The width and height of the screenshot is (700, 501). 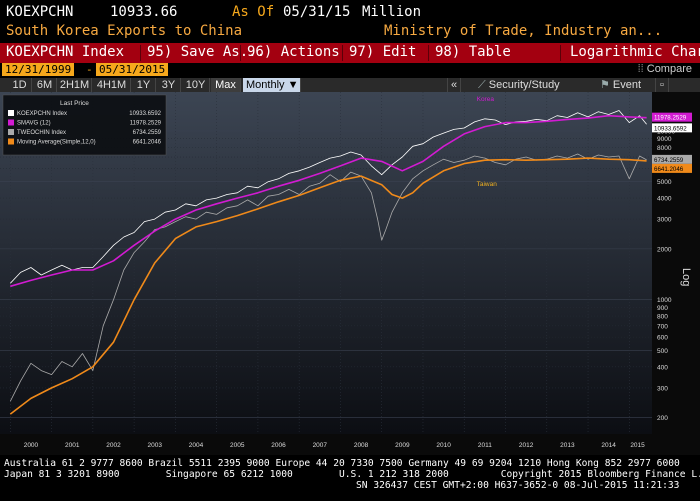 I want to click on legend-name: SMAVG (12), so click(x=34, y=124).